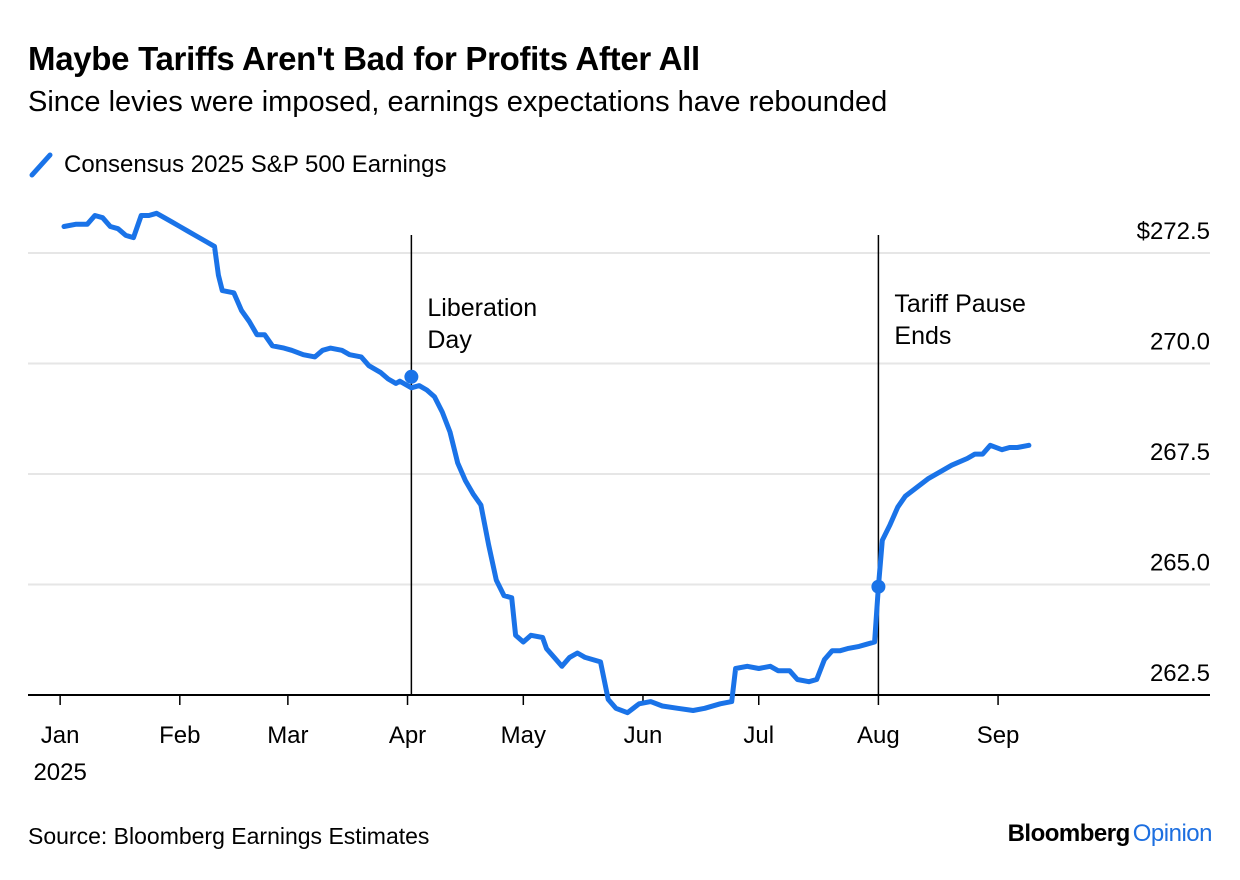  What do you see at coordinates (179, 735) in the screenshot?
I see `x-tick-label-1: Feb` at bounding box center [179, 735].